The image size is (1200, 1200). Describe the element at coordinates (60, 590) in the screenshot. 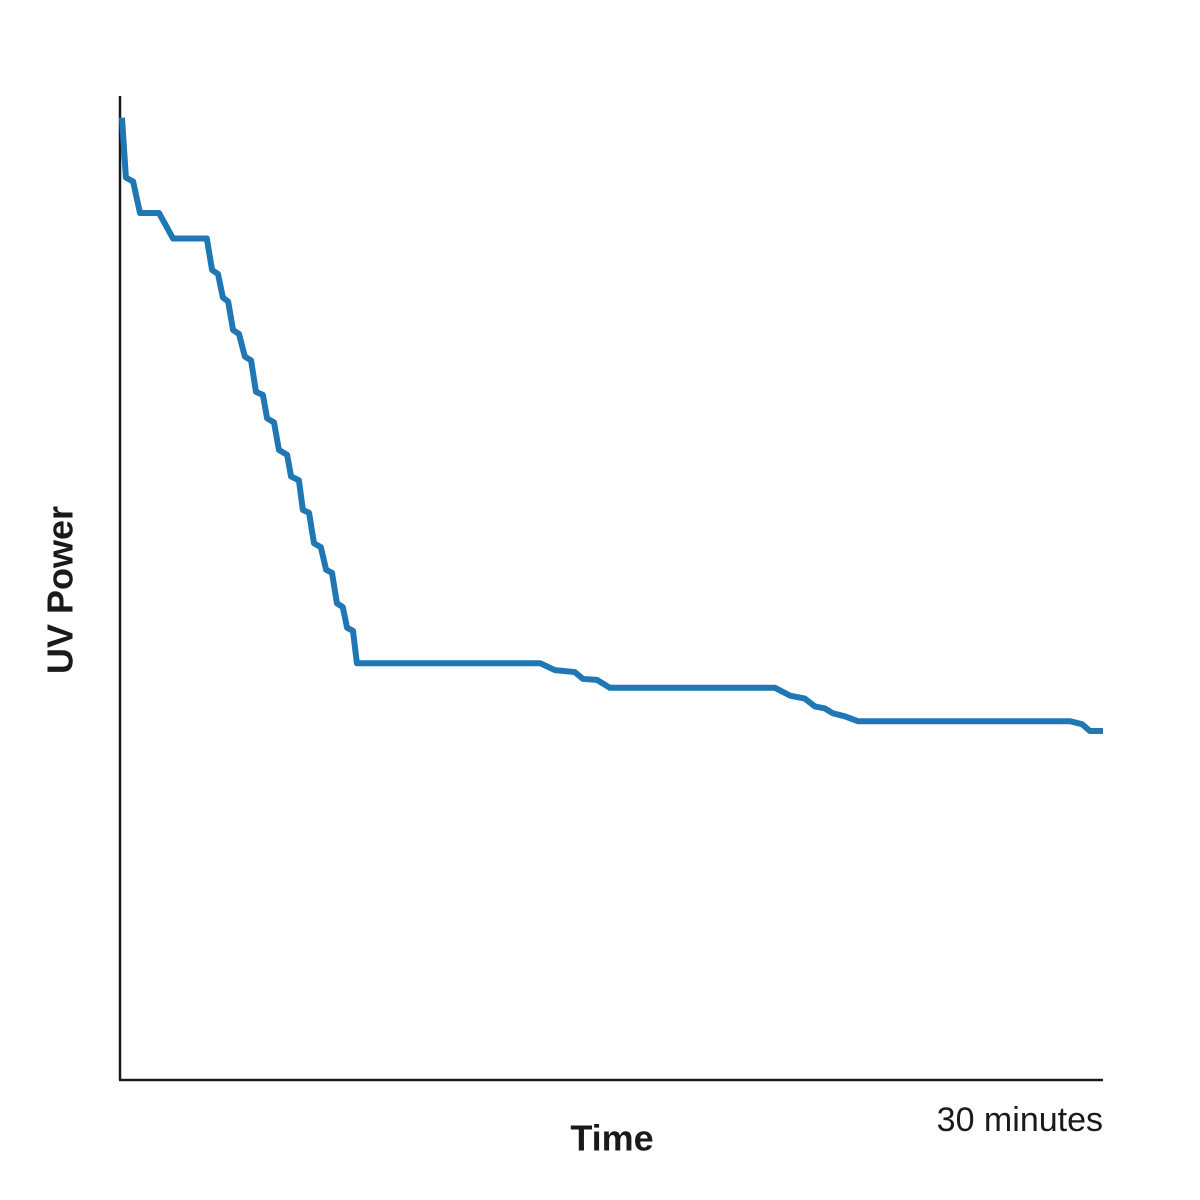

I see `y-axis-title: UV Power` at that location.